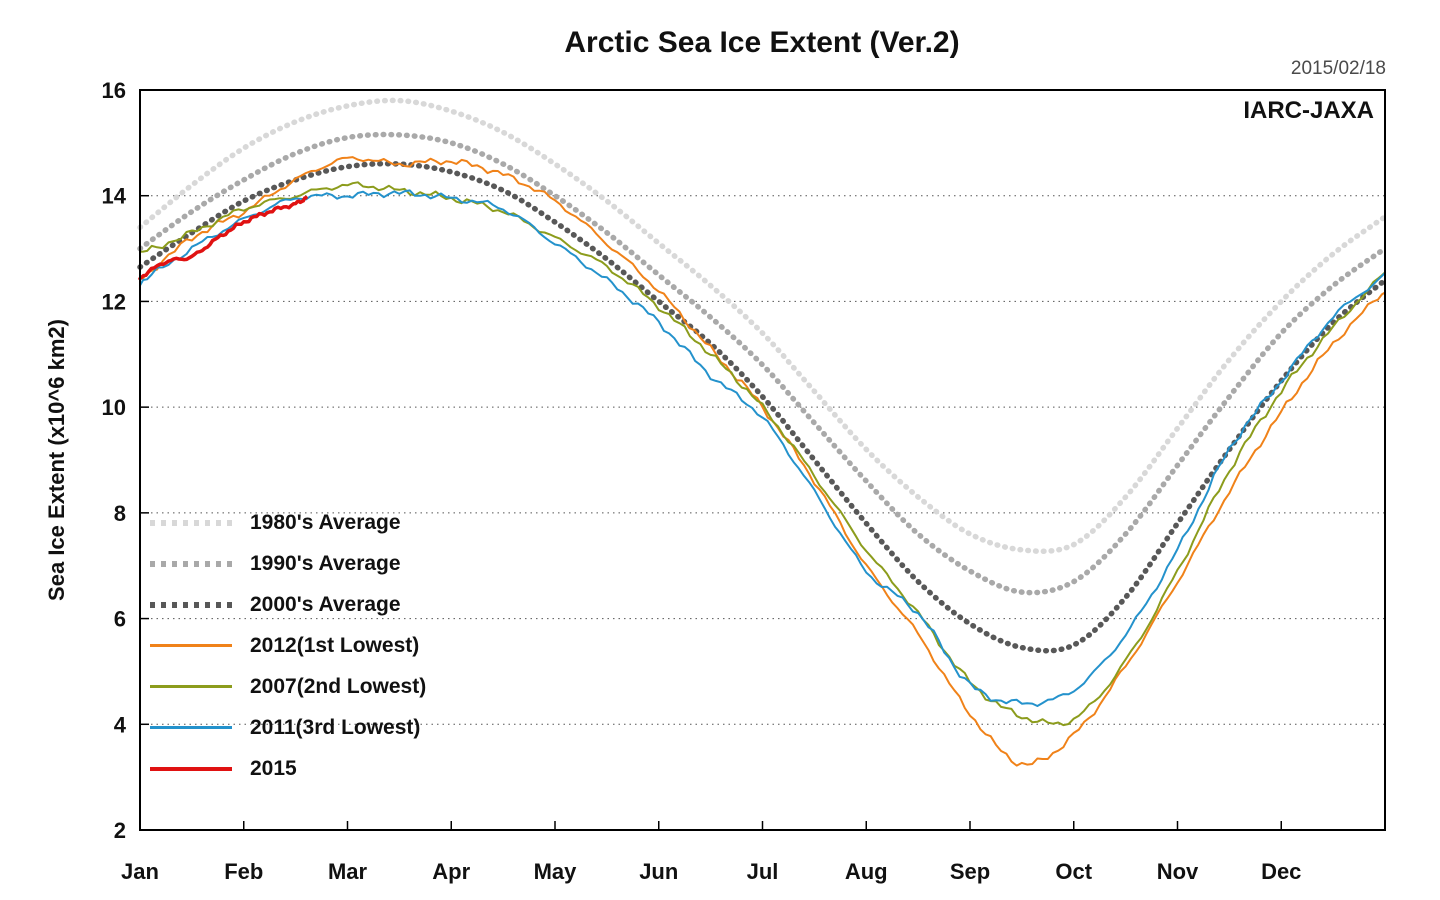 The width and height of the screenshot is (1440, 900). I want to click on x-tick-label-apr: Apr, so click(451, 871).